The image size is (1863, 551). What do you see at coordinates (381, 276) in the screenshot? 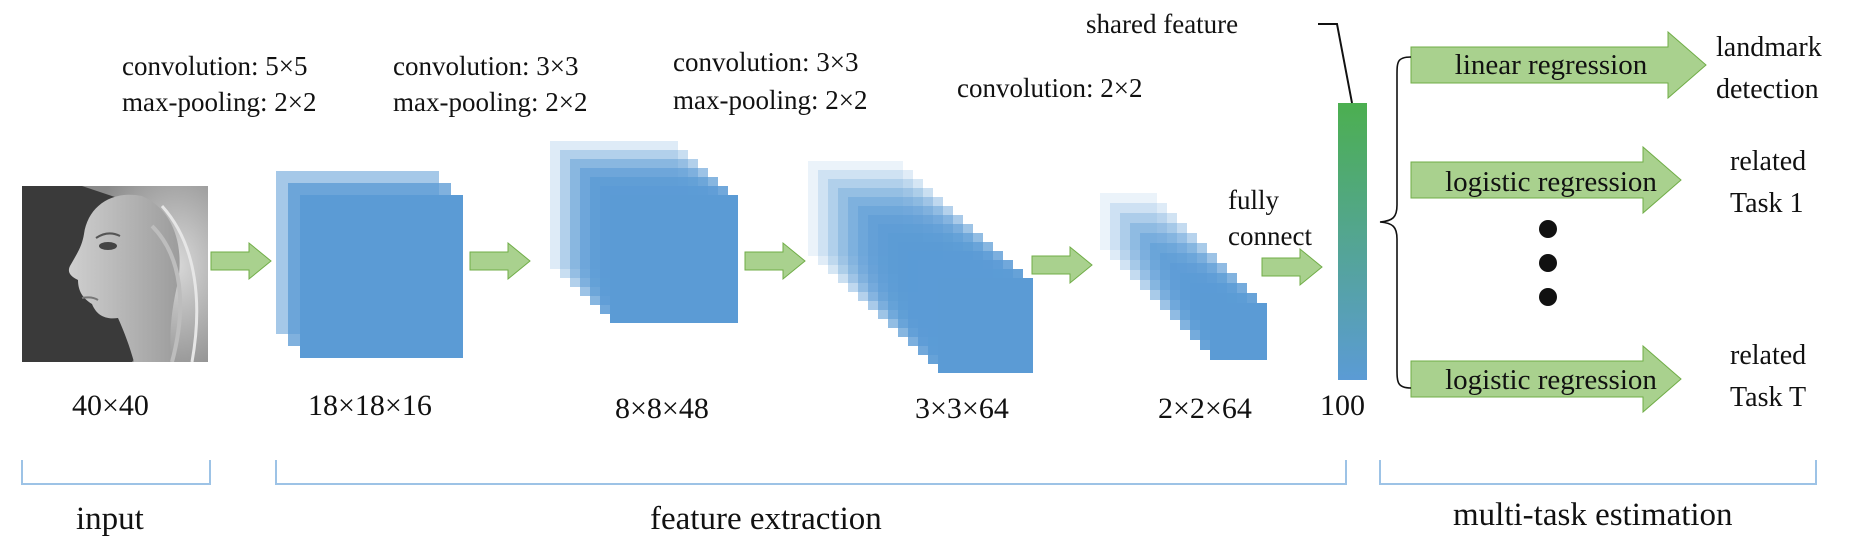
I see `conv1-feature-map` at bounding box center [381, 276].